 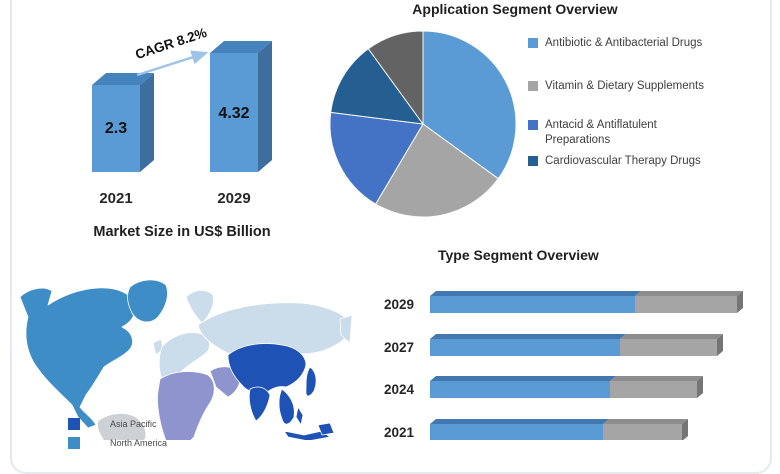 I want to click on region-southeast-asia, so click(x=286, y=406).